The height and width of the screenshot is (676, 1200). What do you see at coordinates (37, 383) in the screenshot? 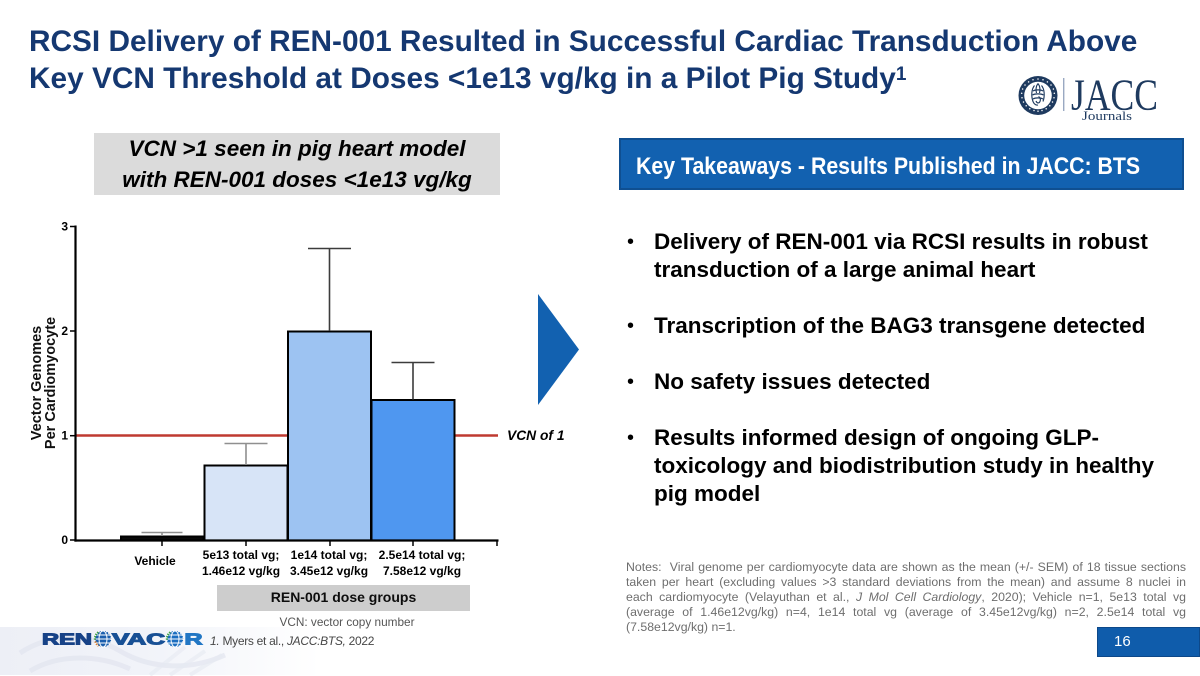
I see `svg-text: Vector Genomes` at bounding box center [37, 383].